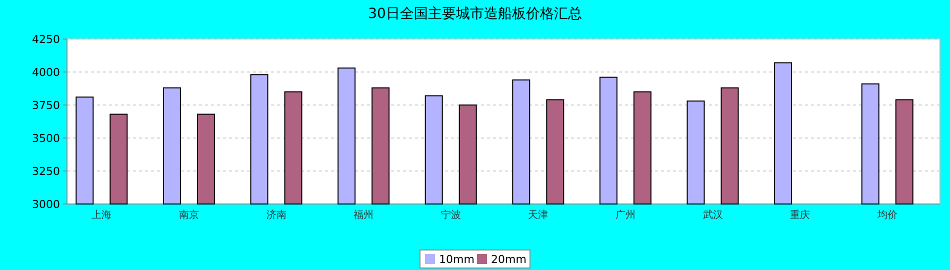  I want to click on x-tick-label: 武汉, so click(712, 215).